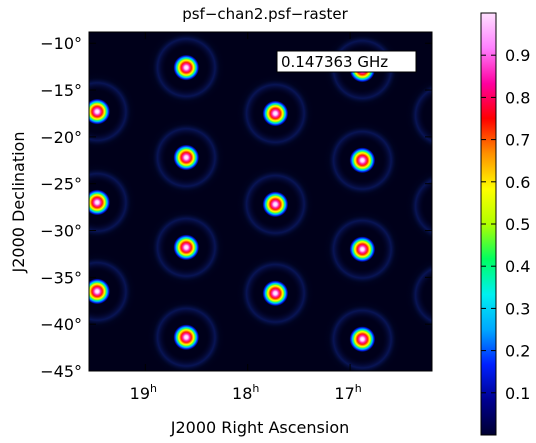 Image resolution: width=536 pixels, height=443 pixels. I want to click on colorbar: 0.1 0.2 0.3 0.4 0.5 0.6 0.7 0.8 0.9, so click(505, 224).